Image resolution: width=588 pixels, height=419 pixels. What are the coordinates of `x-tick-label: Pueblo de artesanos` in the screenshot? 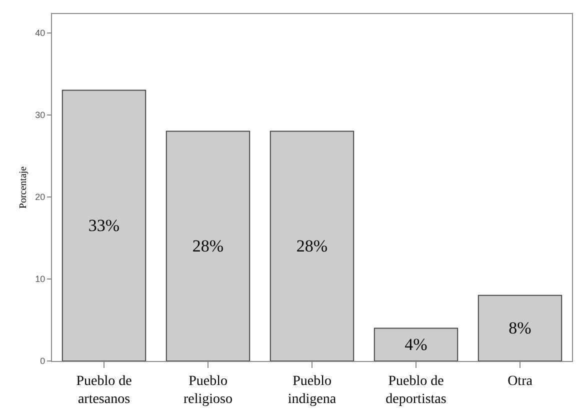 It's located at (104, 390).